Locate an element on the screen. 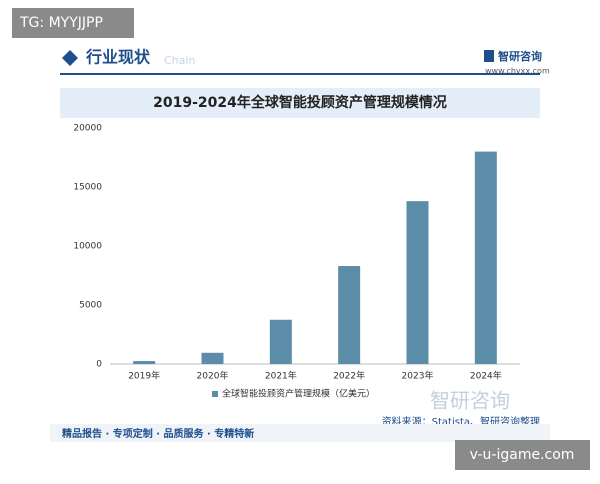  site-badge-bg is located at coordinates (522, 455).